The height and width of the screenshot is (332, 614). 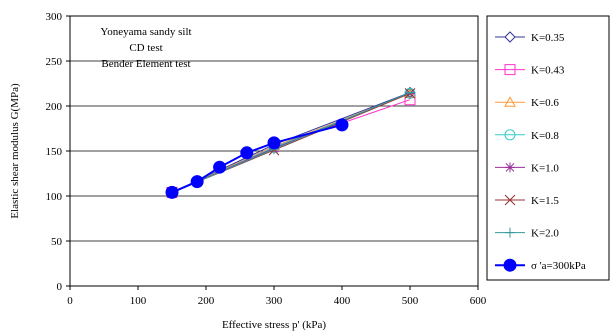 What do you see at coordinates (545, 136) in the screenshot?
I see `legend-label-3: K=0.8` at bounding box center [545, 136].